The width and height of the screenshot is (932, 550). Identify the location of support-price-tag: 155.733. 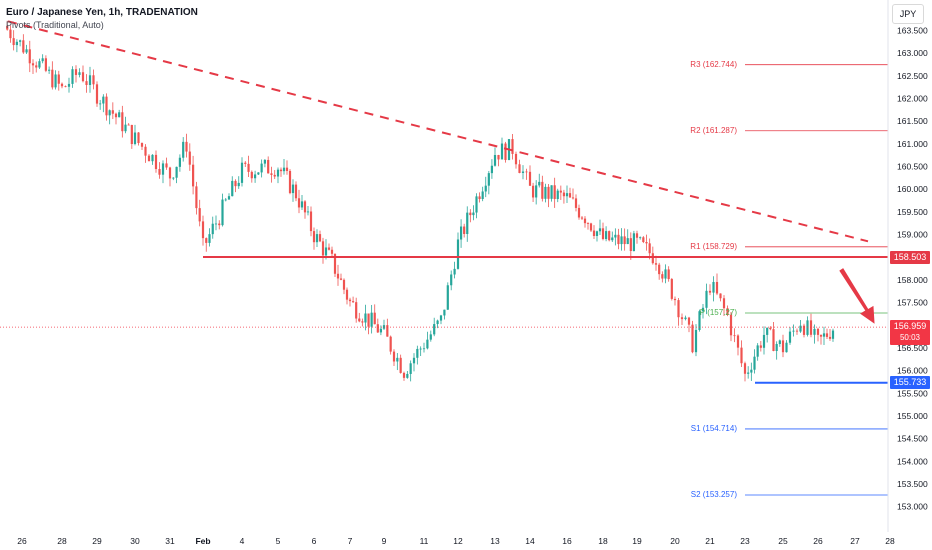
(910, 383).